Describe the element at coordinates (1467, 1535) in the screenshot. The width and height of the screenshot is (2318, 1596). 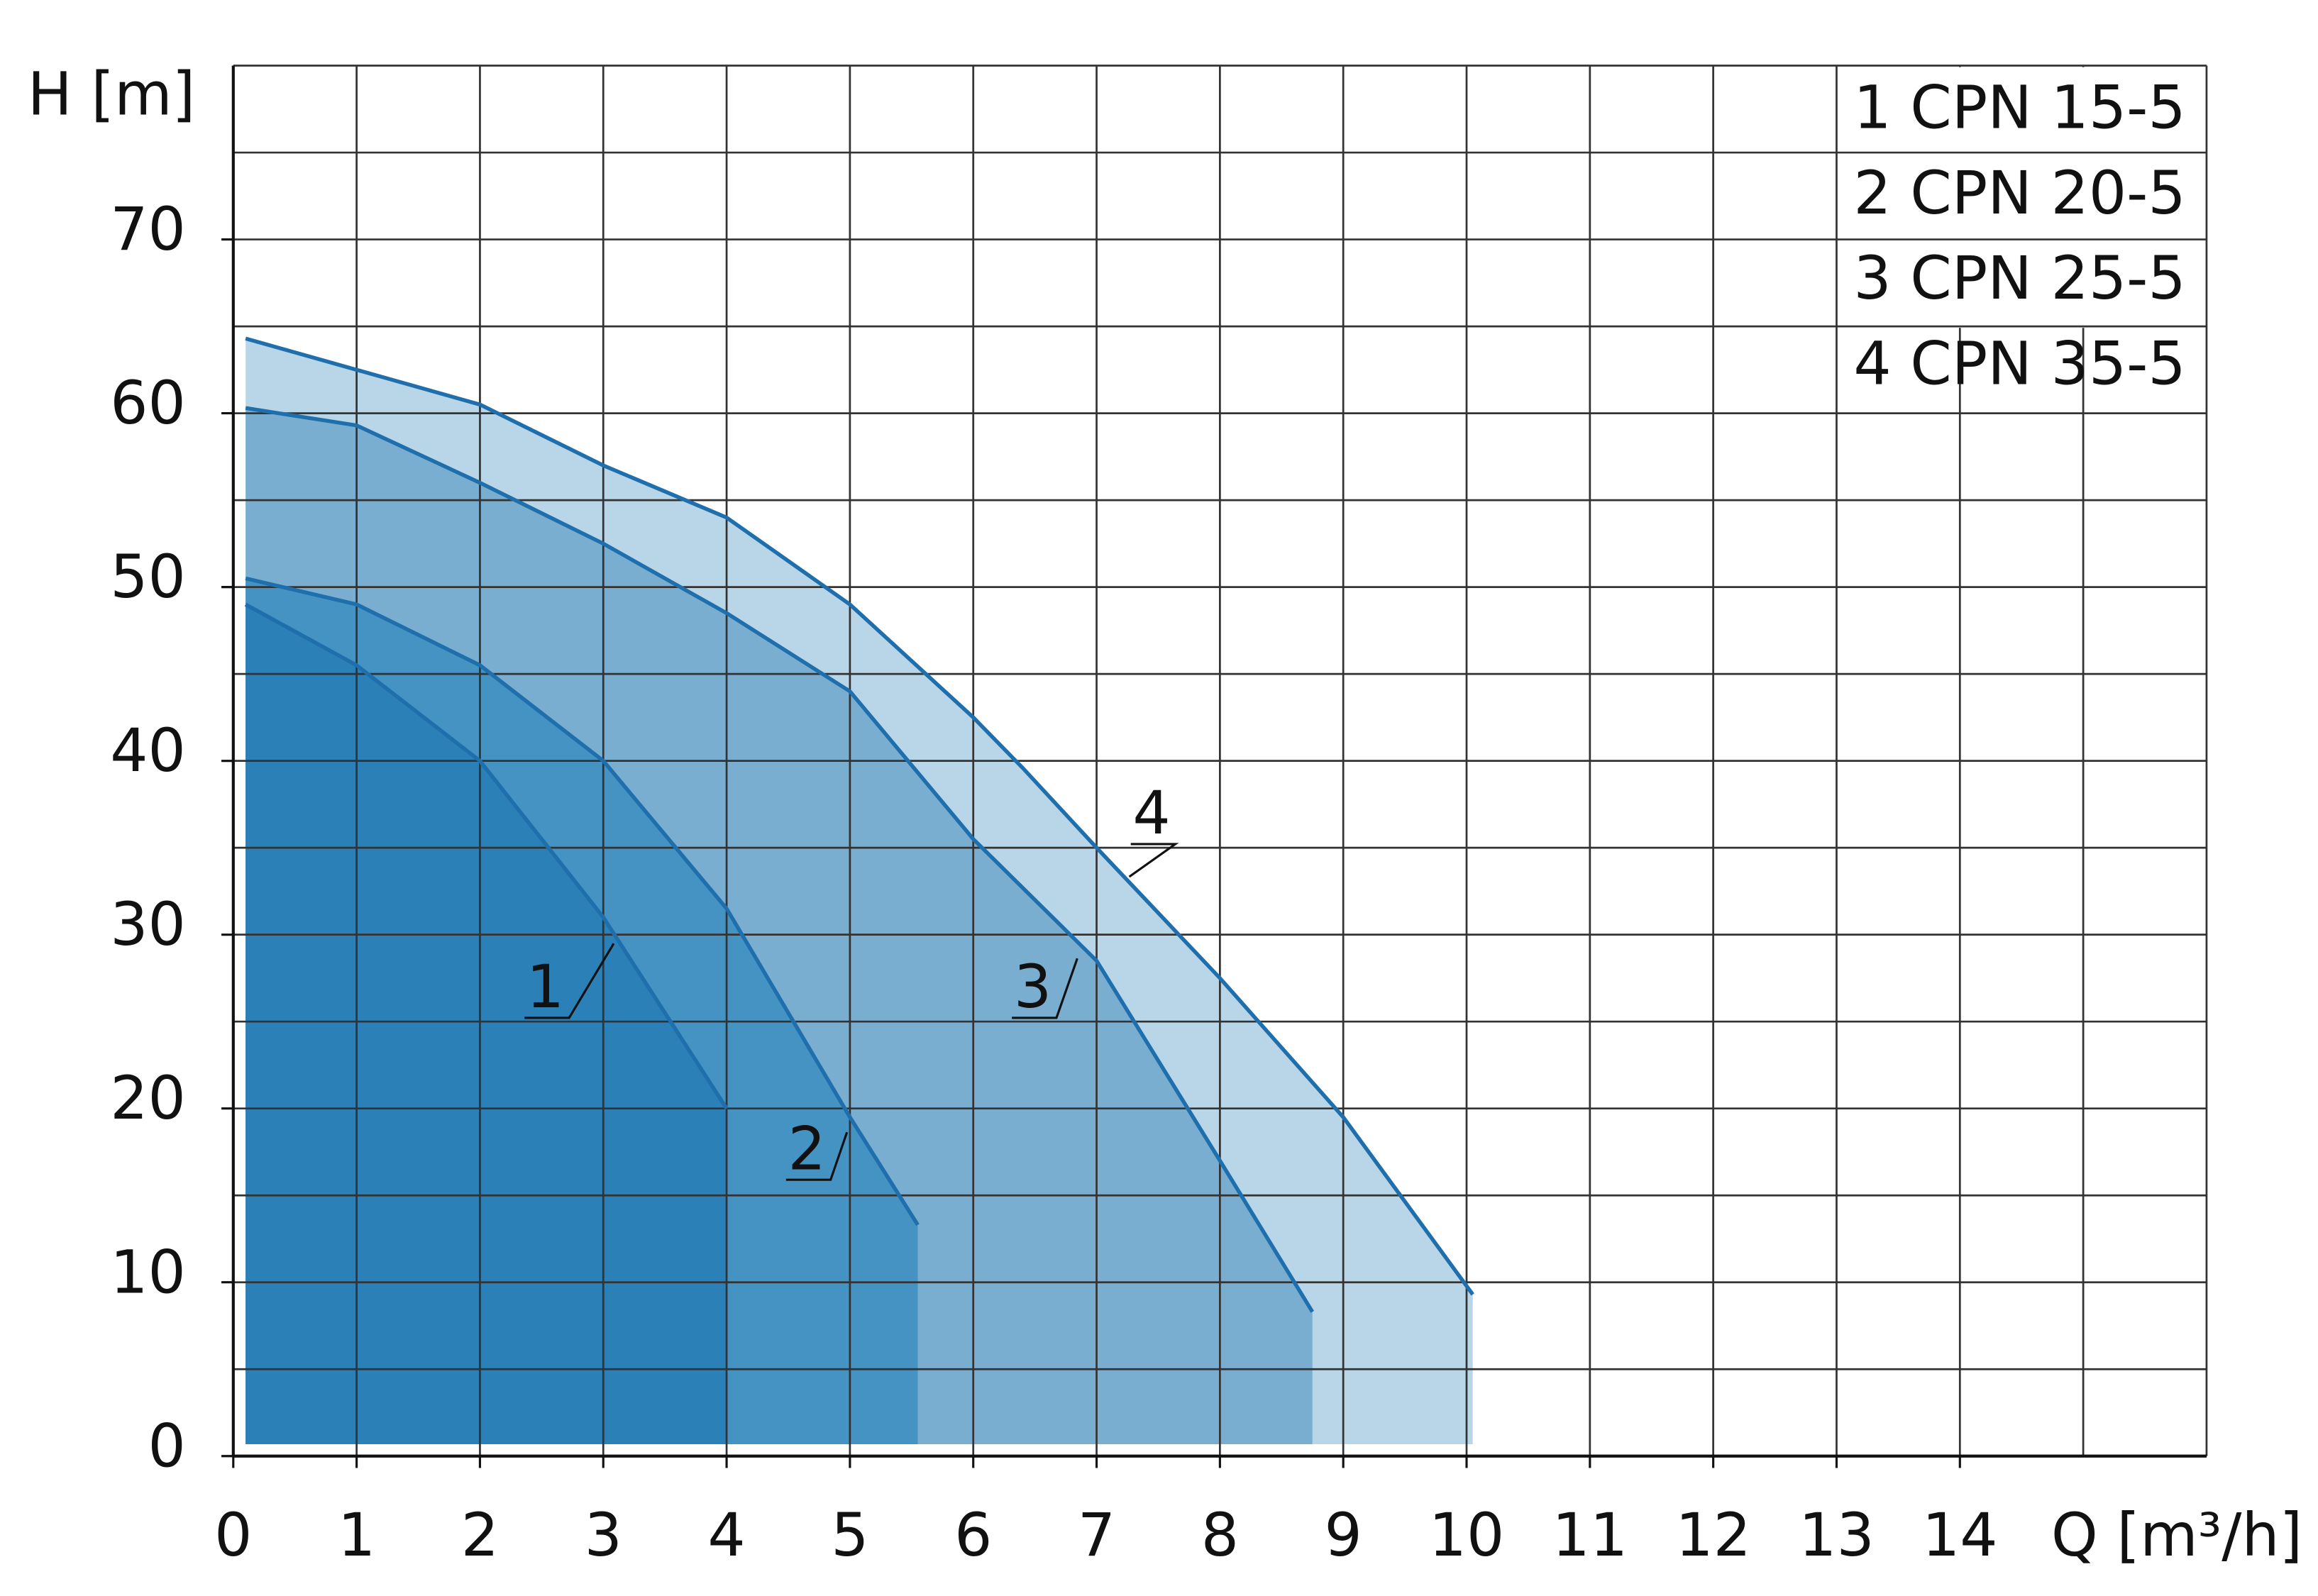
I see `x-tick-label: 10` at that location.